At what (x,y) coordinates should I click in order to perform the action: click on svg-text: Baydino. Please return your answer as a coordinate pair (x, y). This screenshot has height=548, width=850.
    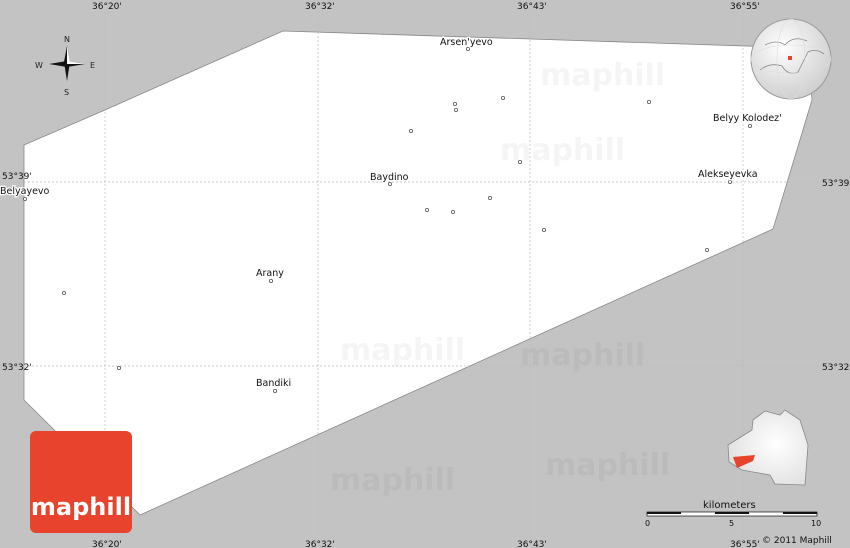
    Looking at the image, I should click on (389, 177).